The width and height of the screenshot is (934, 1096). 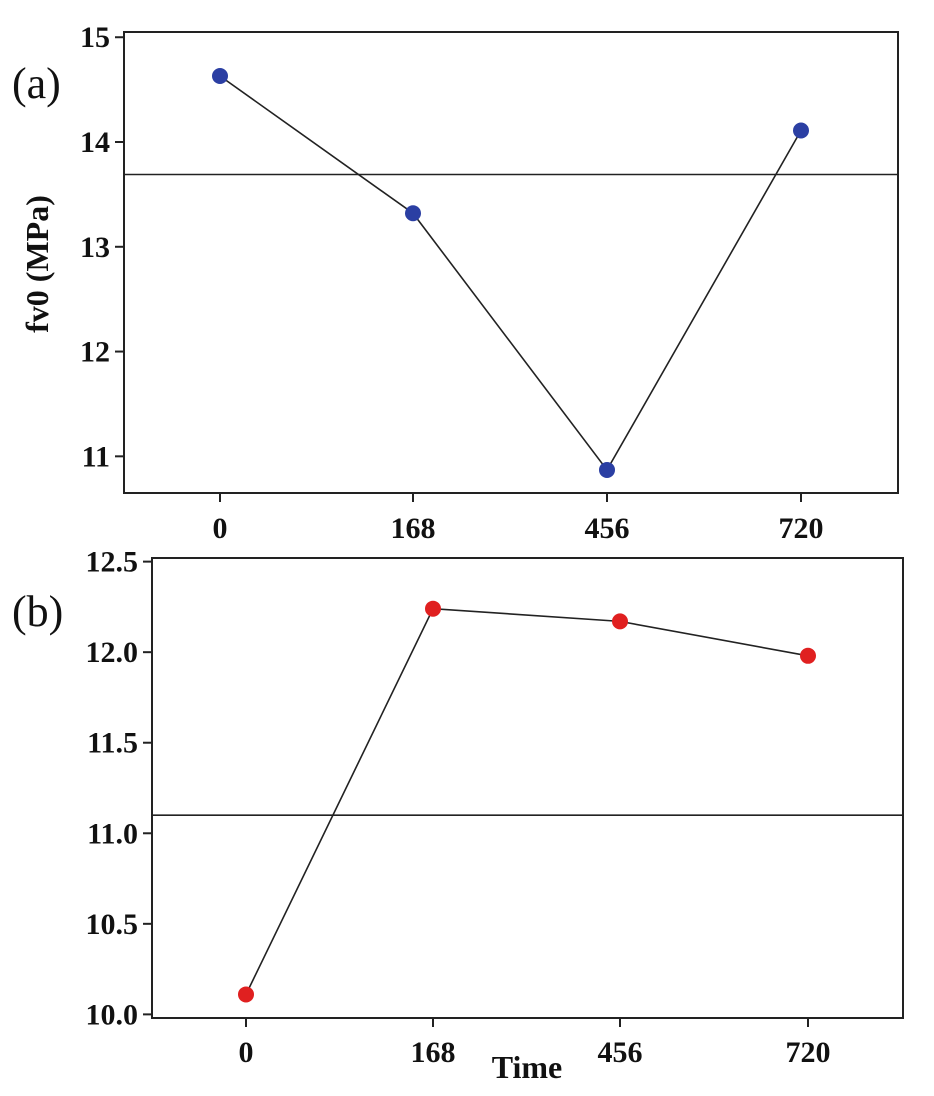 What do you see at coordinates (112, 562) in the screenshot?
I see `y-tick-label: 12.5` at bounding box center [112, 562].